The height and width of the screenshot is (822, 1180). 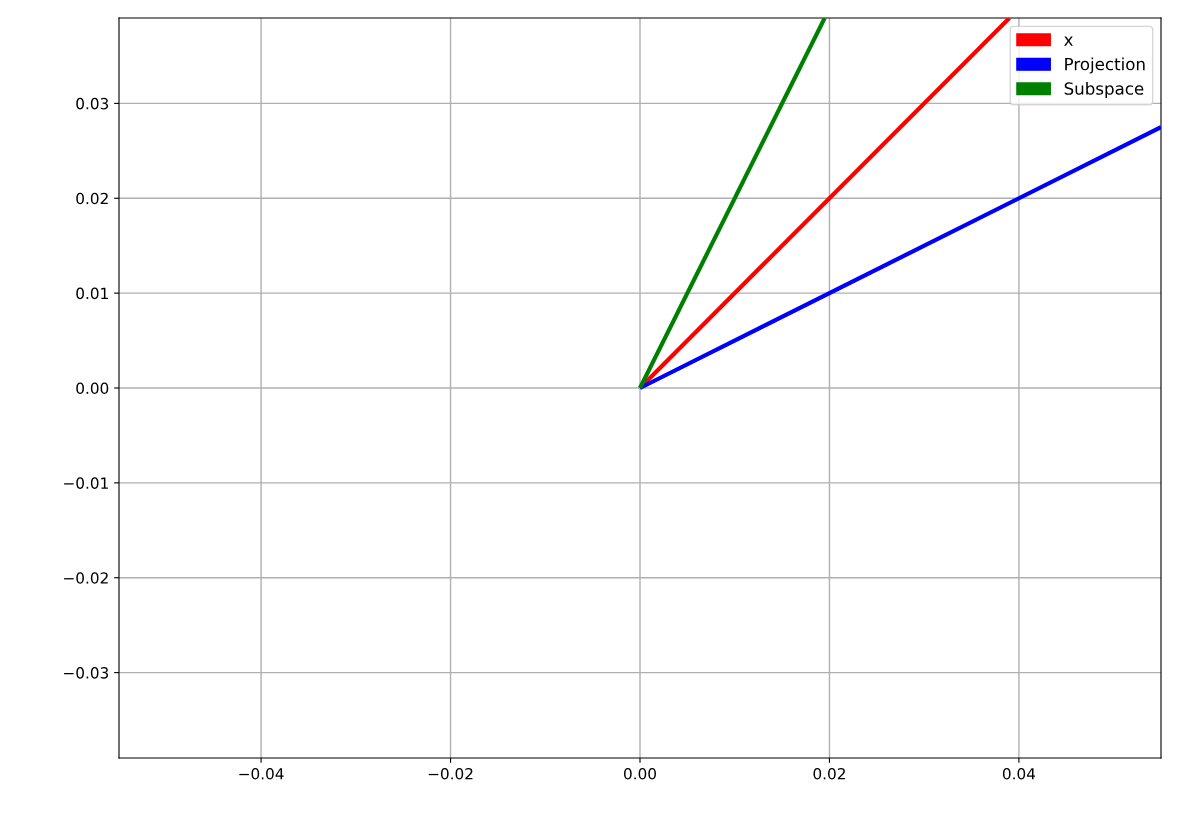 I want to click on x-tick-label: 0.00, so click(x=640, y=773).